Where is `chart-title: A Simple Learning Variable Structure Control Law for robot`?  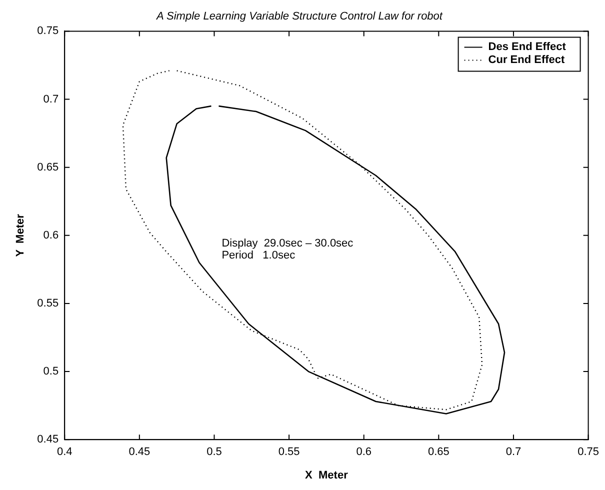 chart-title: A Simple Learning Variable Structure Control Law for robot is located at coordinates (300, 16).